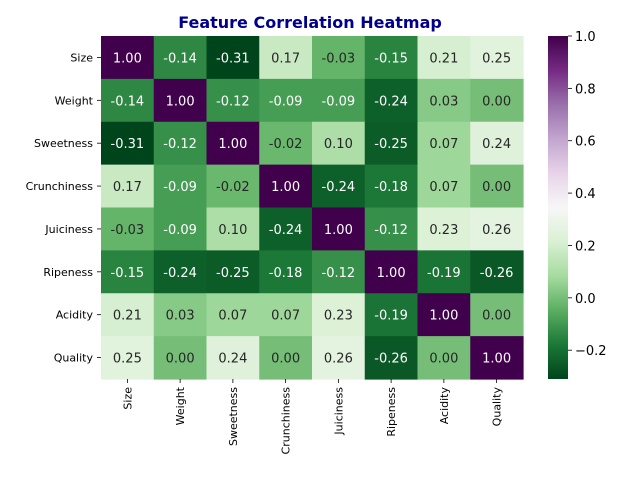 Image resolution: width=640 pixels, height=480 pixels. I want to click on cell-value-label: -0.31, so click(233, 58).